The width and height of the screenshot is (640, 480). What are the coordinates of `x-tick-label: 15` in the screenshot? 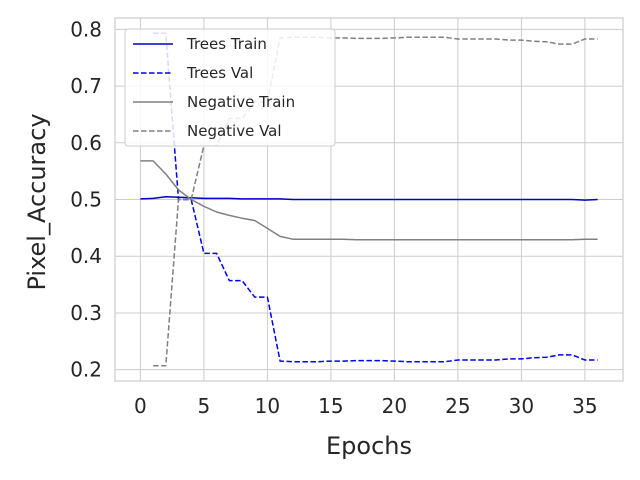 It's located at (330, 406).